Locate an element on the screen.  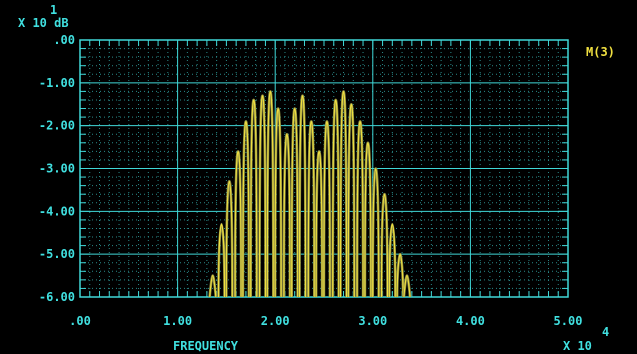
y-scale-exponent: 1 is located at coordinates (53, 10).